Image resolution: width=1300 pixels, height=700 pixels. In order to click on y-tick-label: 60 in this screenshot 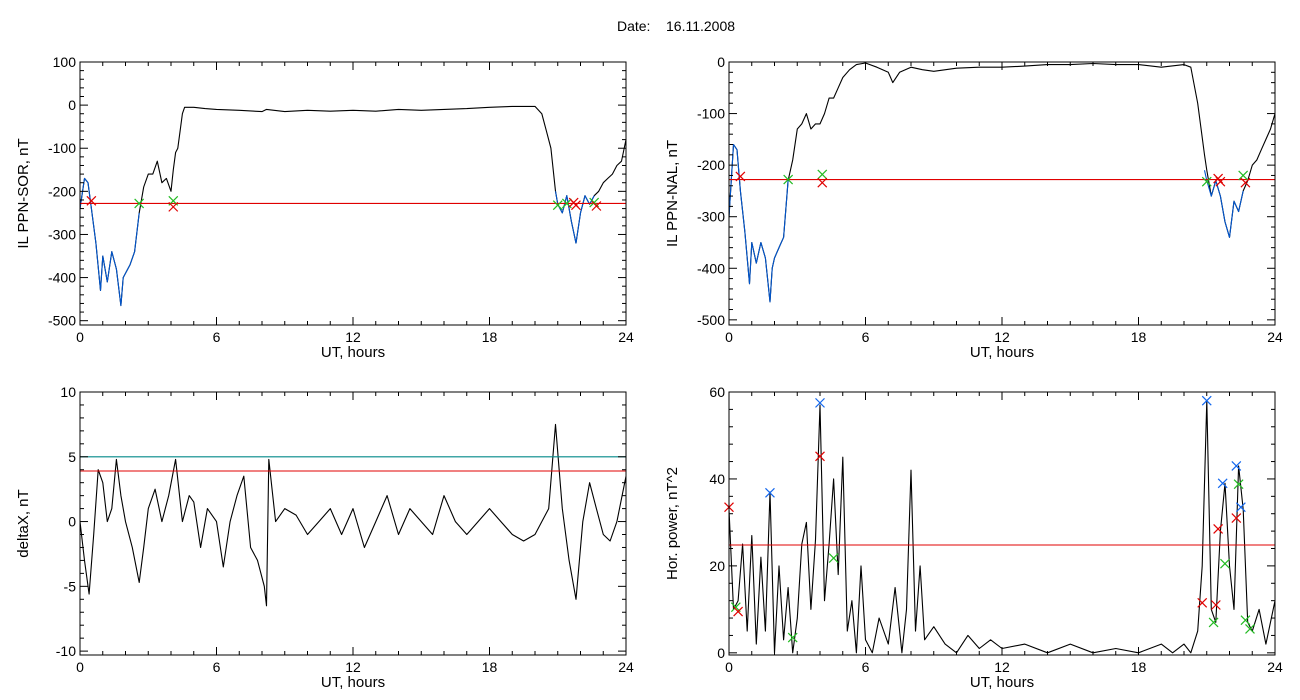, I will do `click(717, 392)`.